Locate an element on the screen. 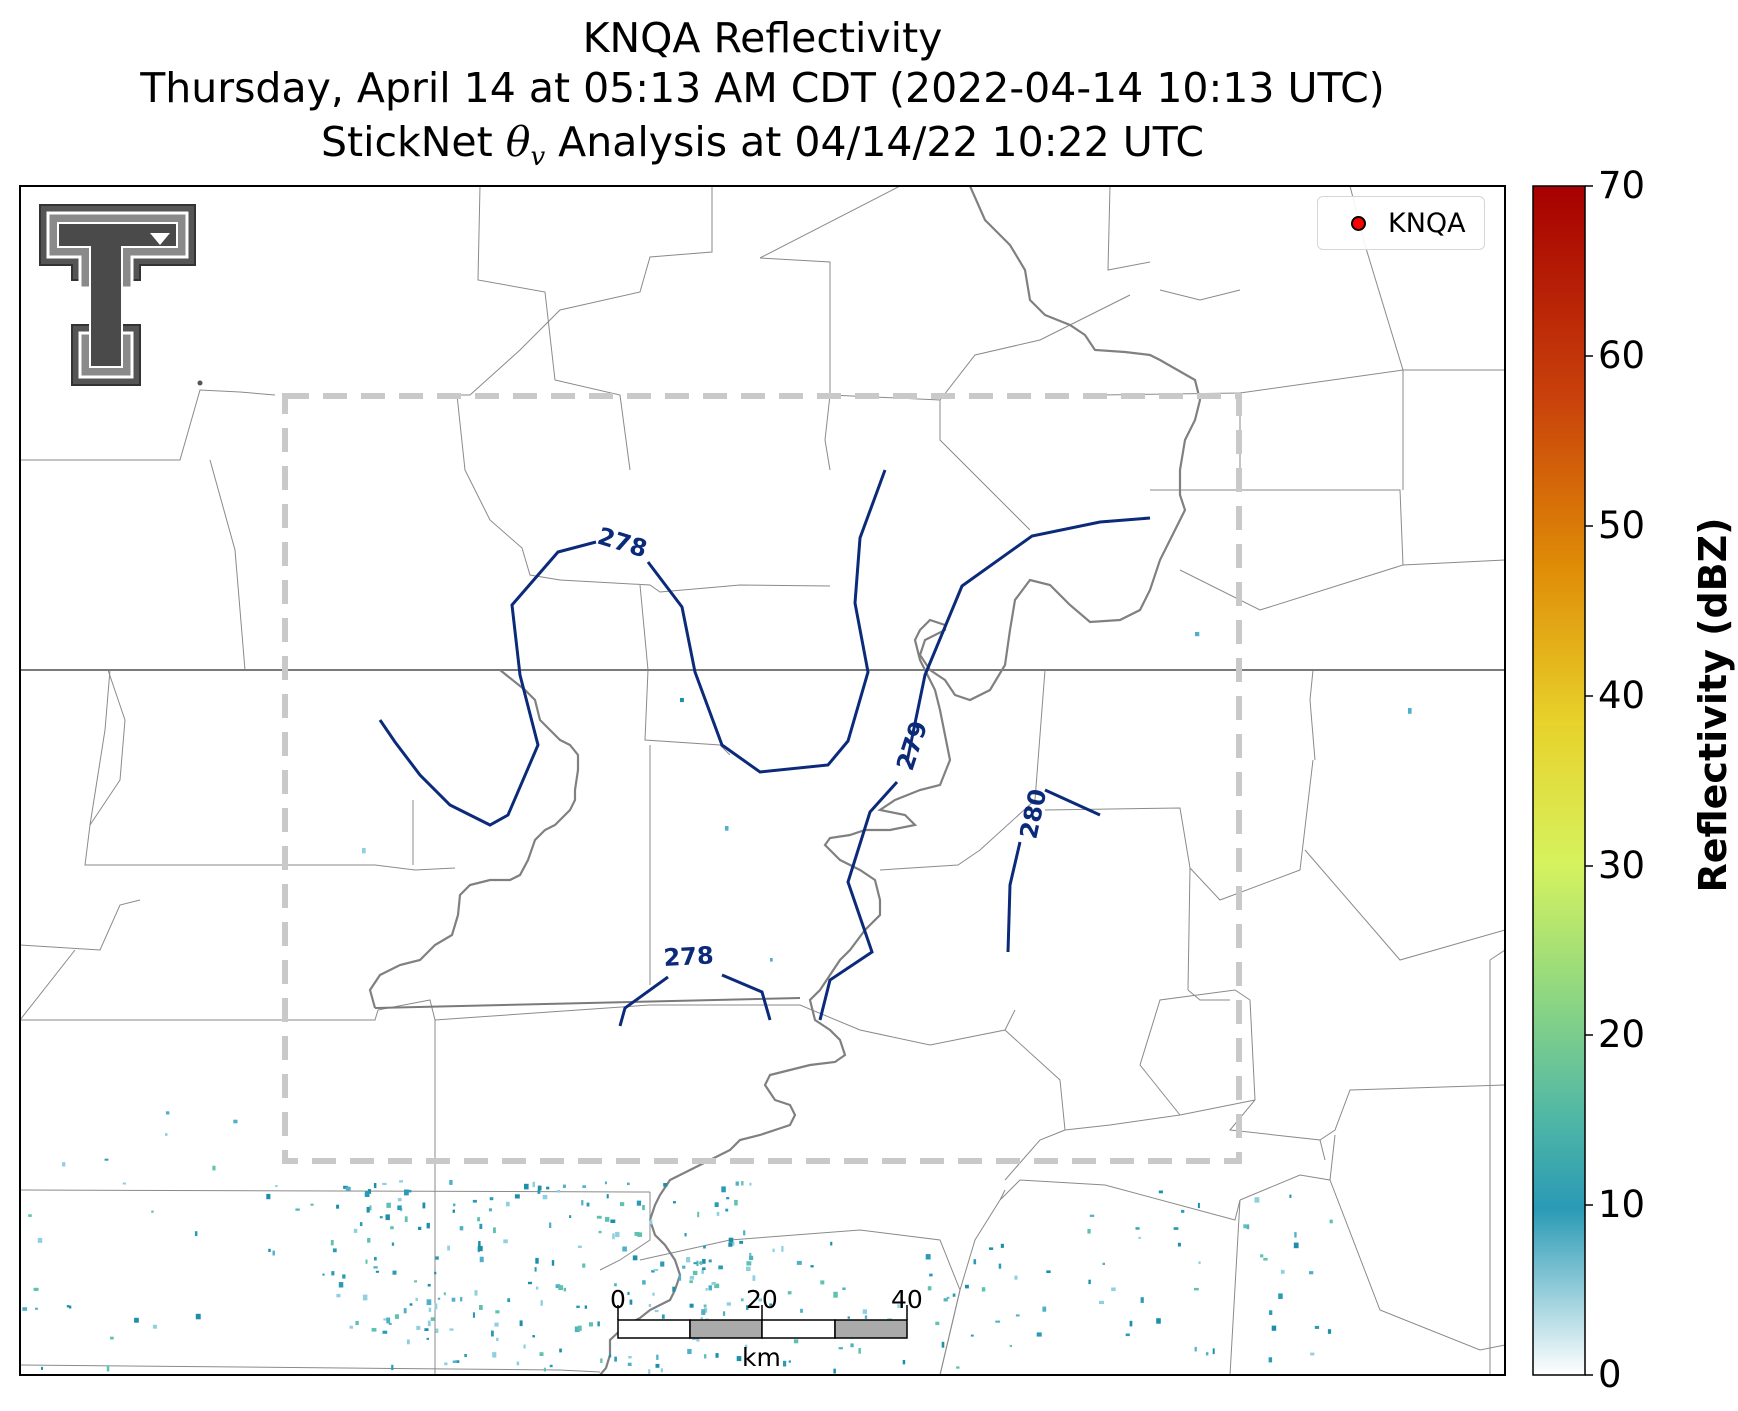 The height and width of the screenshot is (1411, 1738). radar-site-marker-icon is located at coordinates (1358, 223).